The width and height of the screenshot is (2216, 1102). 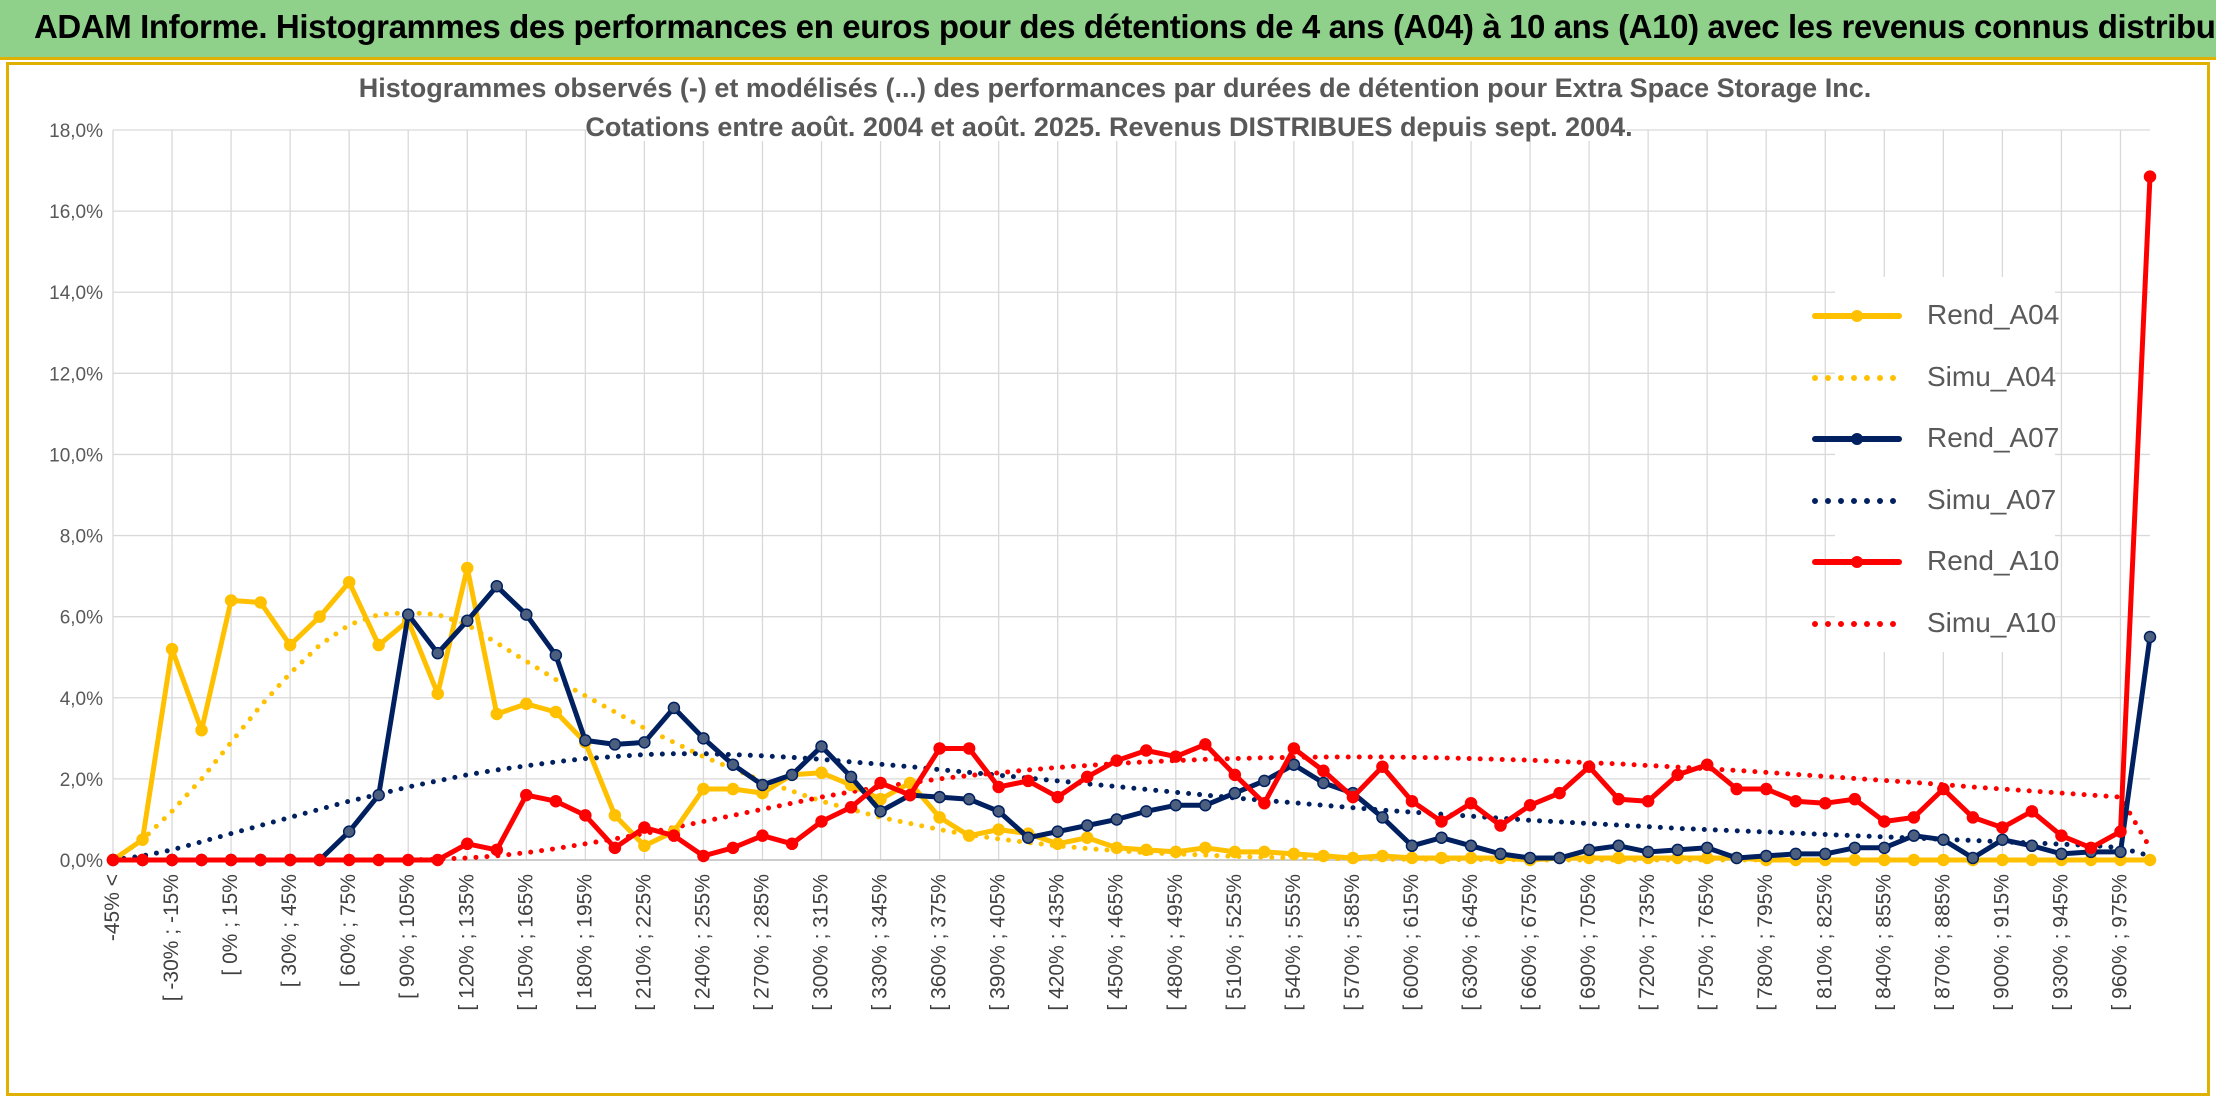 What do you see at coordinates (2060, 942) in the screenshot?
I see `x-tick-label: [ 930% ; 945%` at bounding box center [2060, 942].